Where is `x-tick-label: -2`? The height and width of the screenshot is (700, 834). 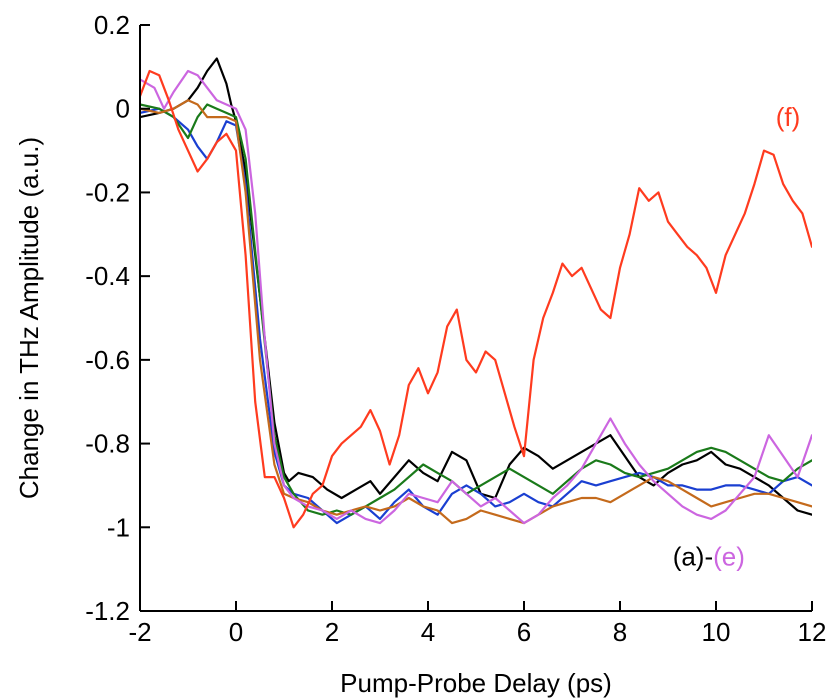 x-tick-label: -2 is located at coordinates (139, 632).